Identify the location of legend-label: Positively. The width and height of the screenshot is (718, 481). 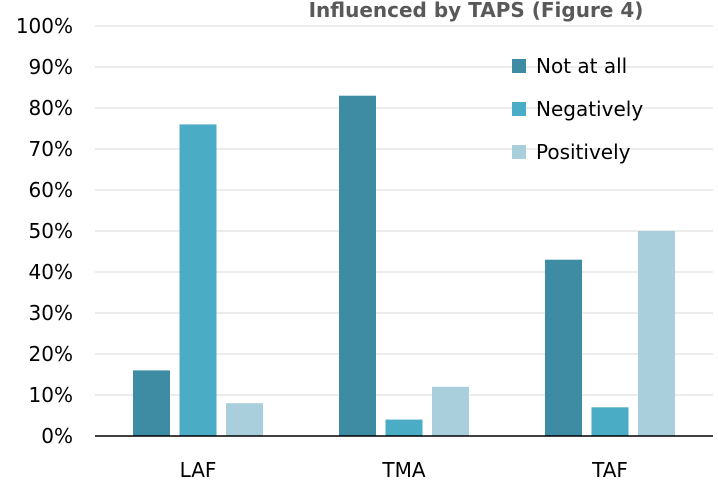
(583, 152).